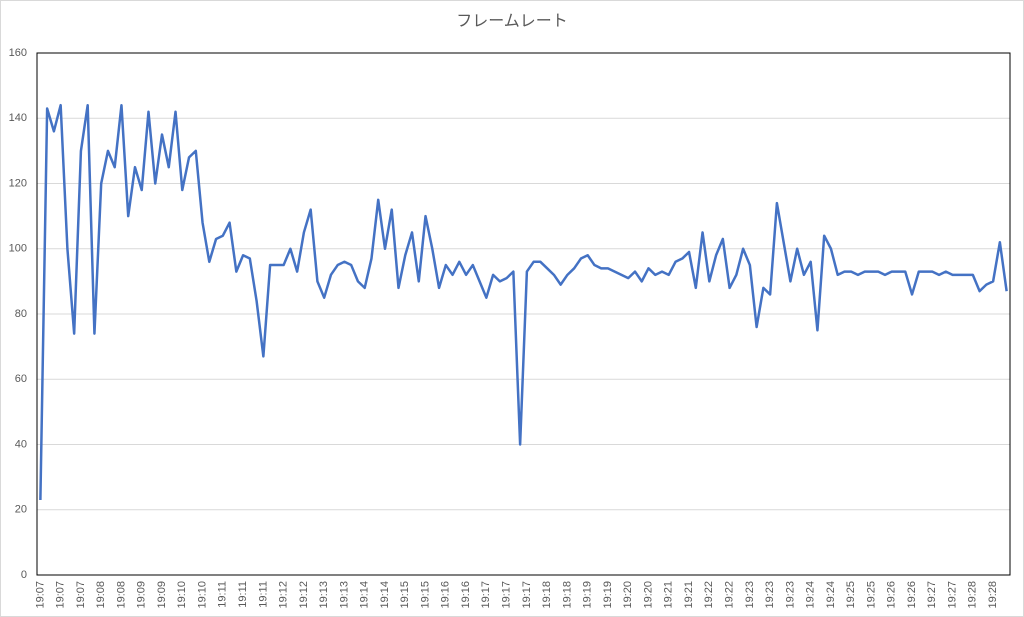  Describe the element at coordinates (21, 379) in the screenshot. I see `y-tick-label: 60` at that location.